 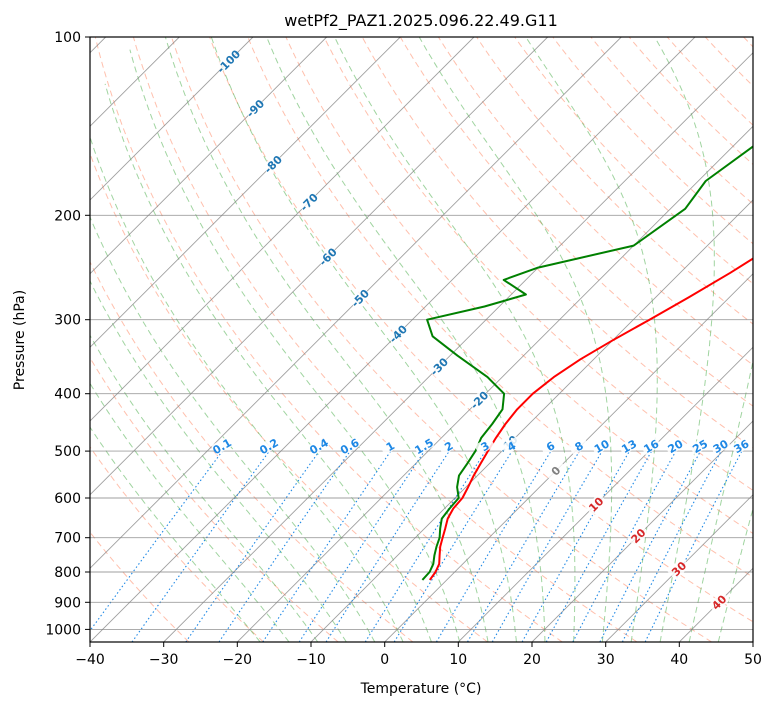 I want to click on y-tick-label: 300, so click(x=67, y=321).